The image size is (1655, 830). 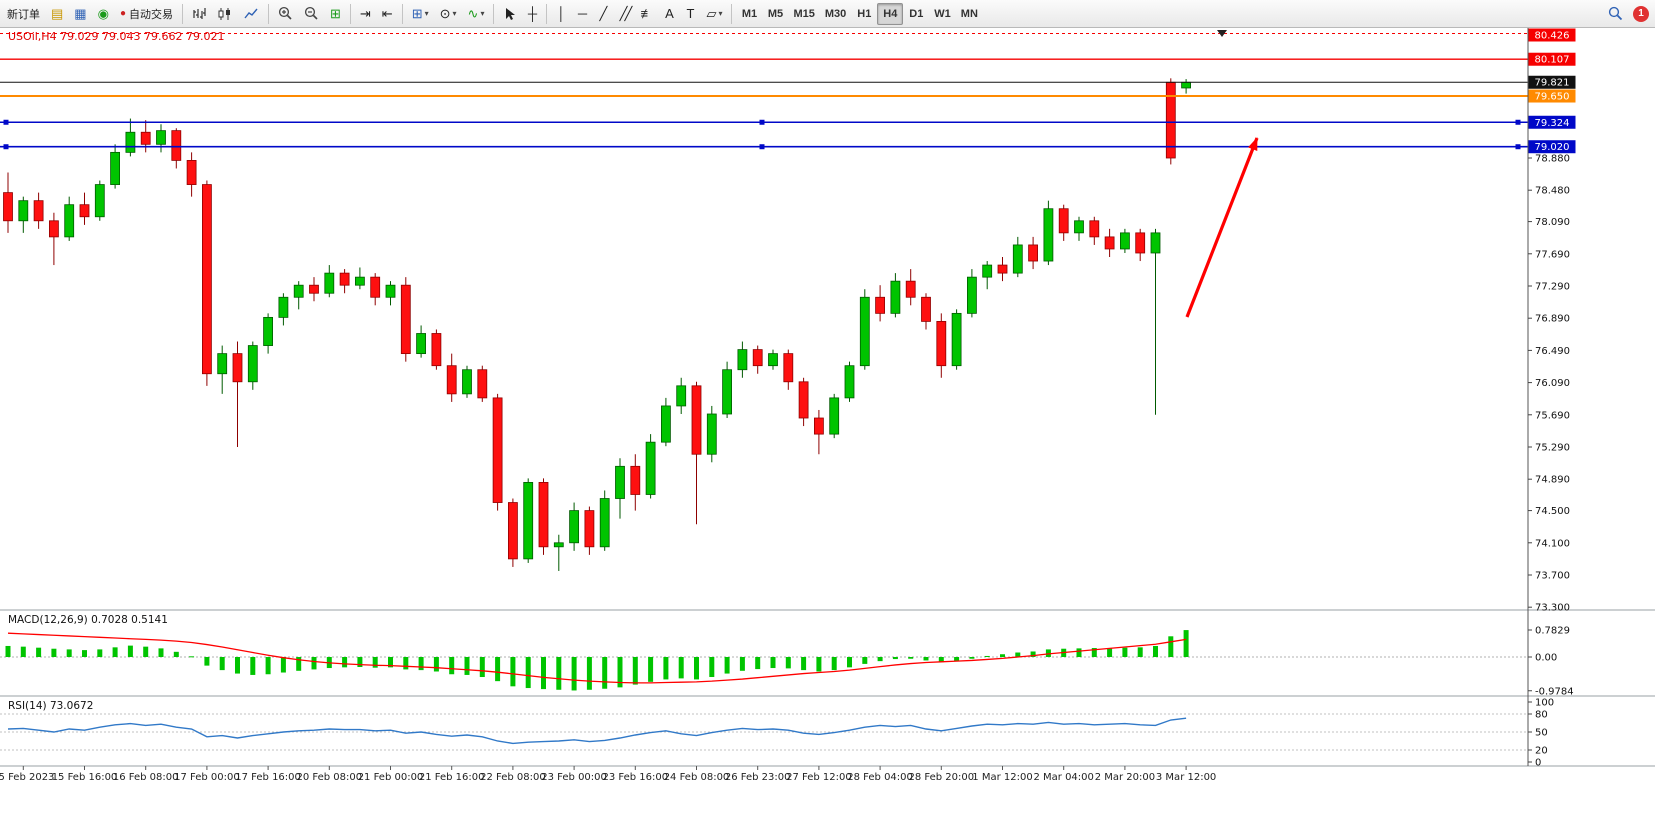 I want to click on cursor-icon, so click(x=509, y=14).